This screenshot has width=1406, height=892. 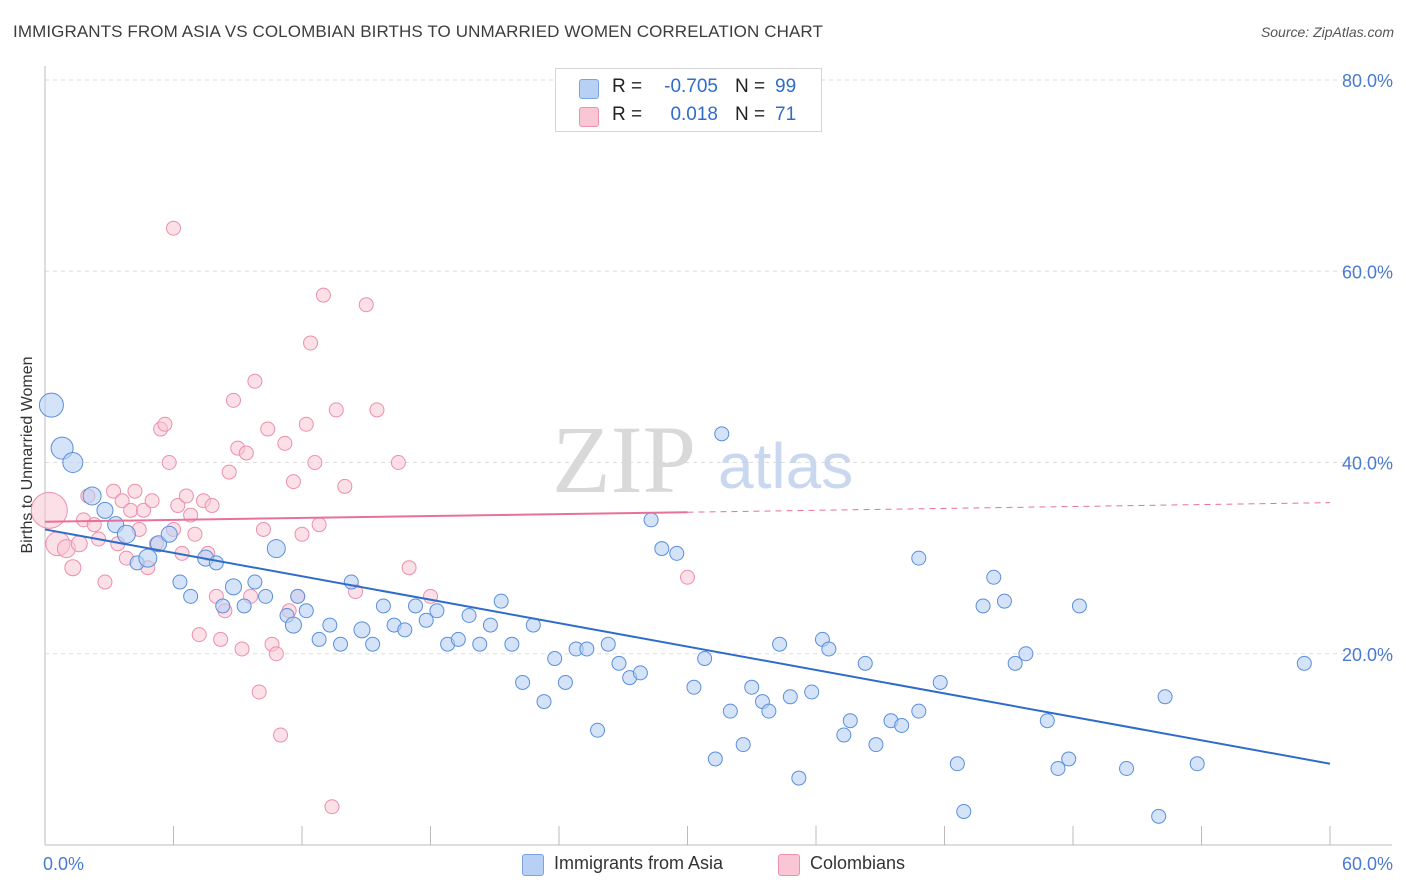 I want to click on asia-n-label: N =, so click(x=750, y=86).